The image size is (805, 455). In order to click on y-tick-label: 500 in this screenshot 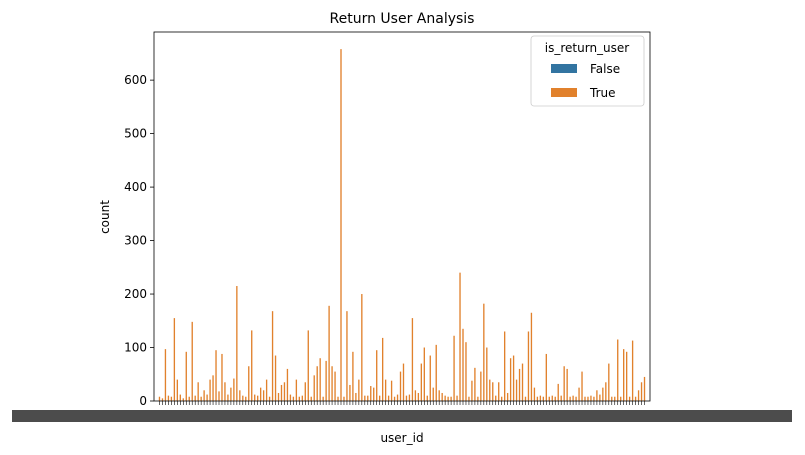, I will do `click(135, 134)`.